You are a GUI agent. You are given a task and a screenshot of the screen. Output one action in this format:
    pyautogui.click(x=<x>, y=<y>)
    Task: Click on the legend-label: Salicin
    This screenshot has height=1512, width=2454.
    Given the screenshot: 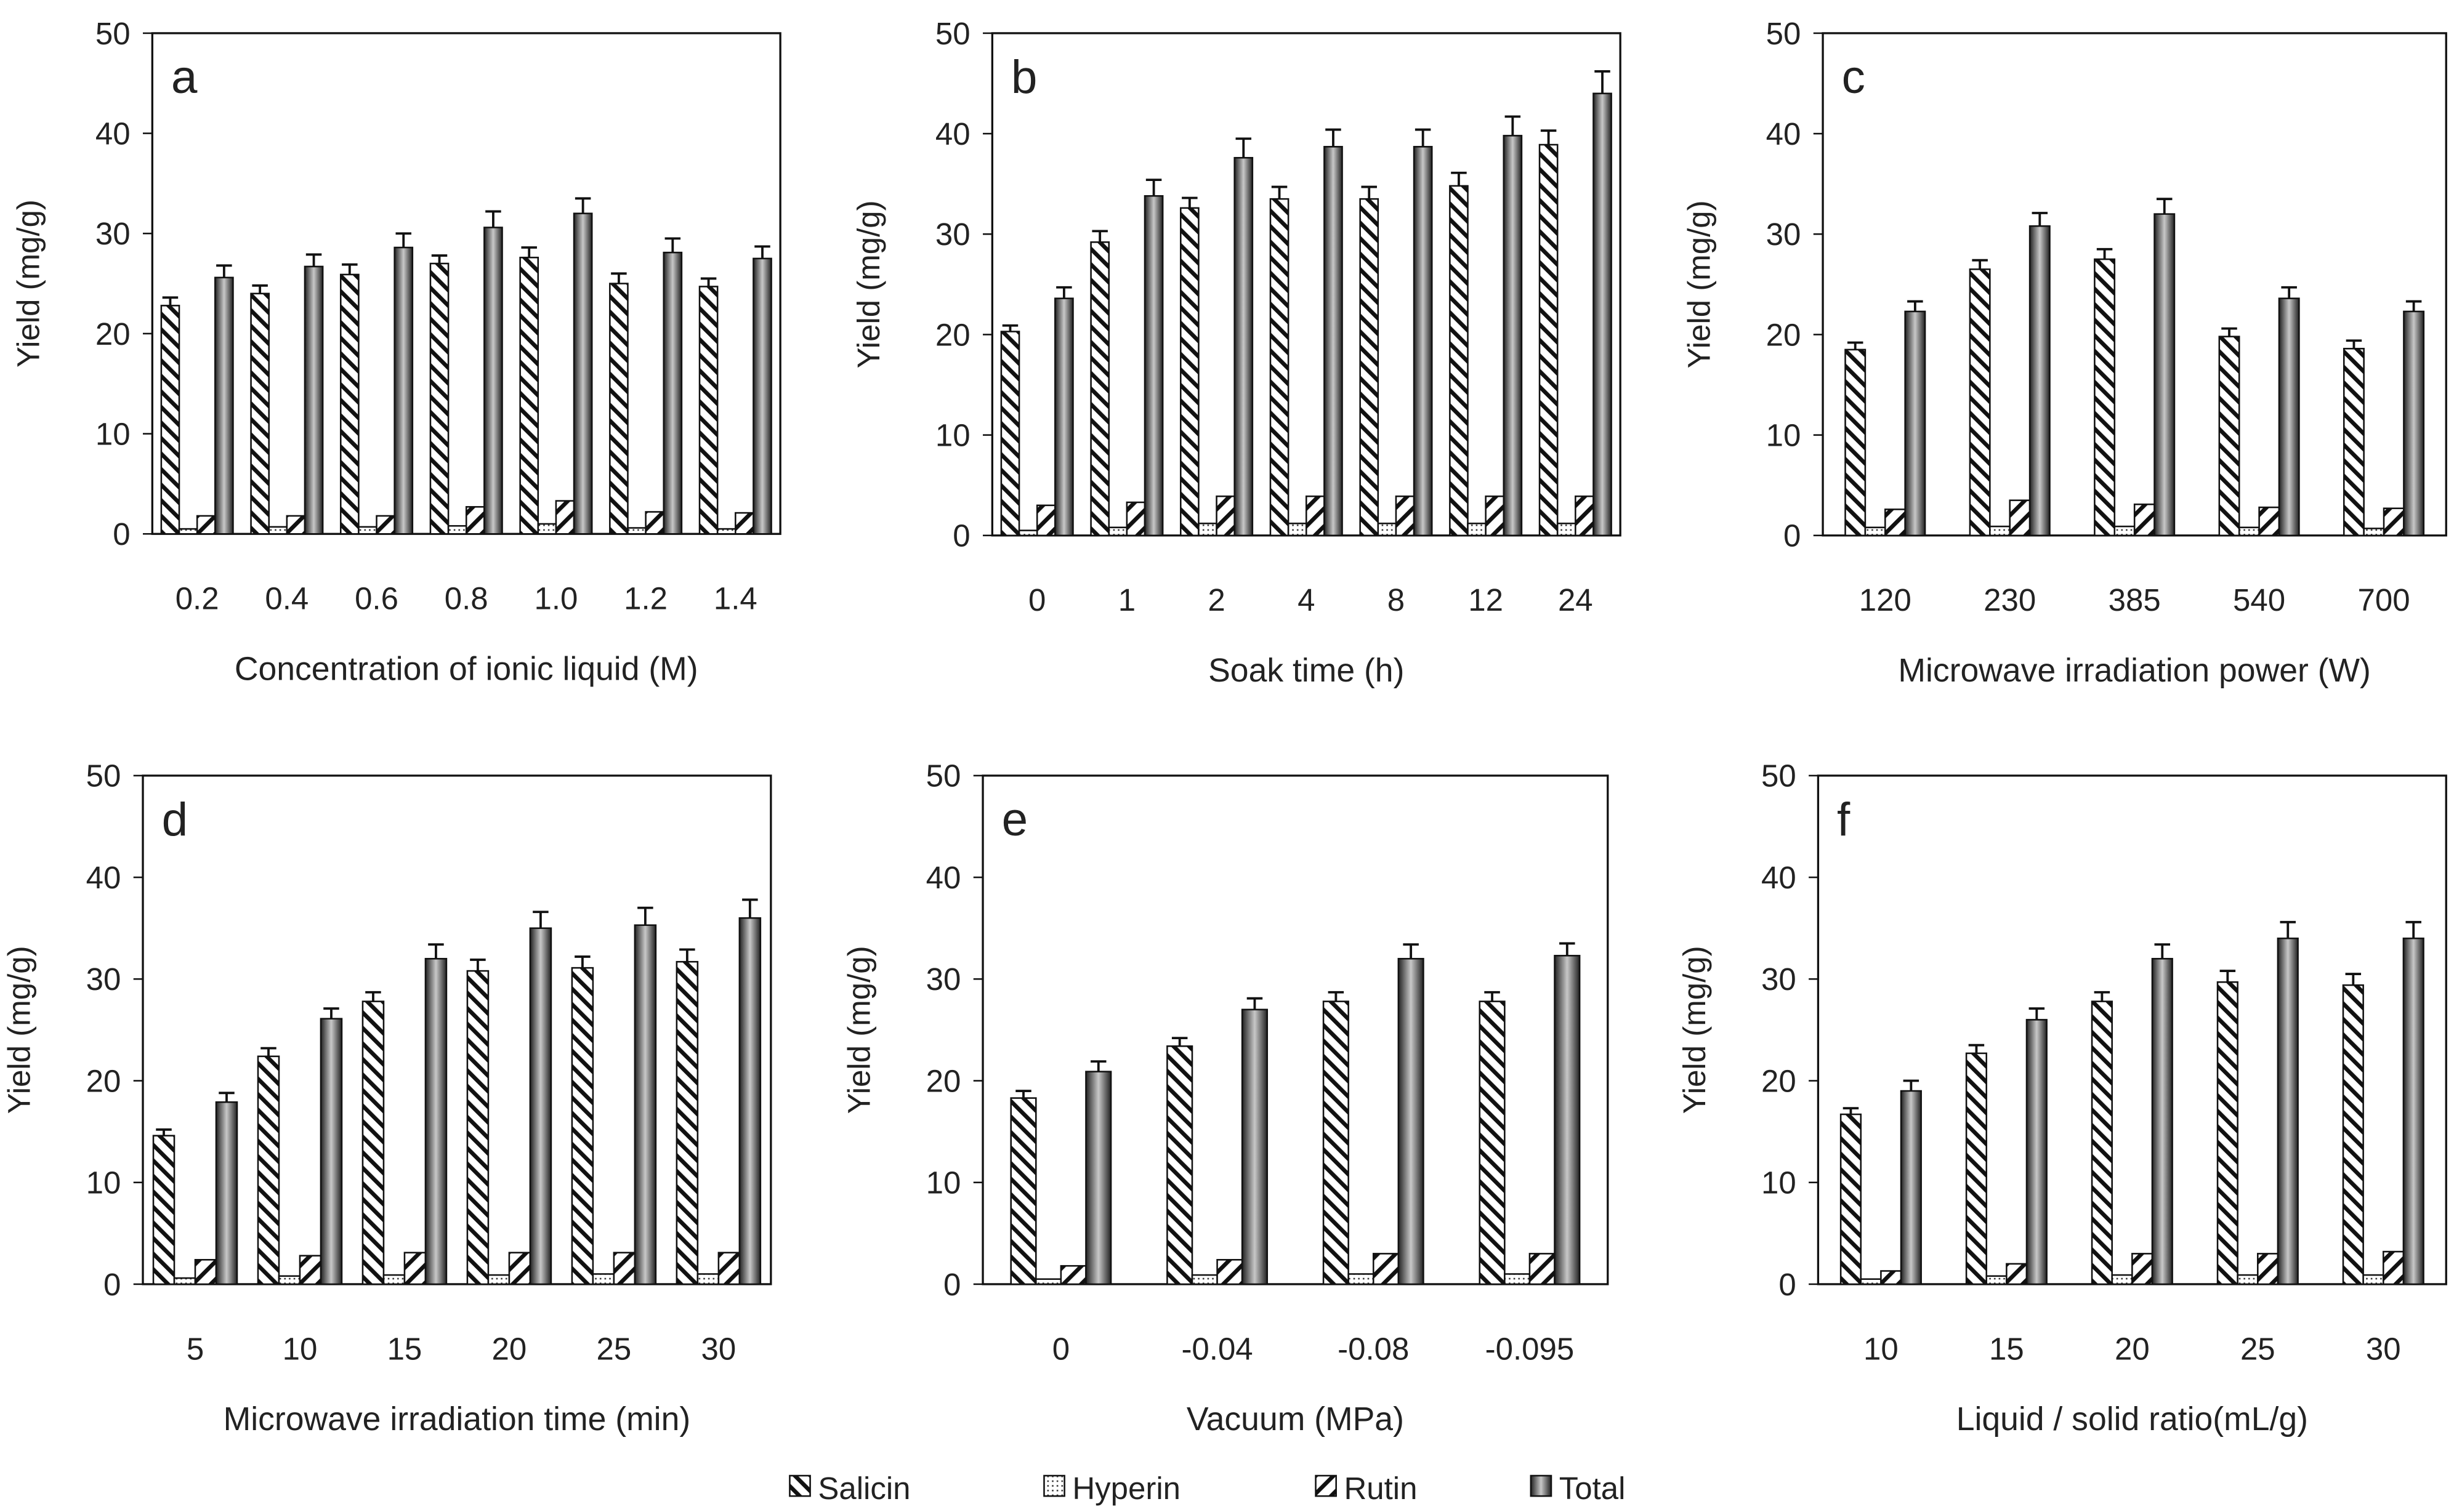 What is the action you would take?
    pyautogui.click(x=864, y=1489)
    